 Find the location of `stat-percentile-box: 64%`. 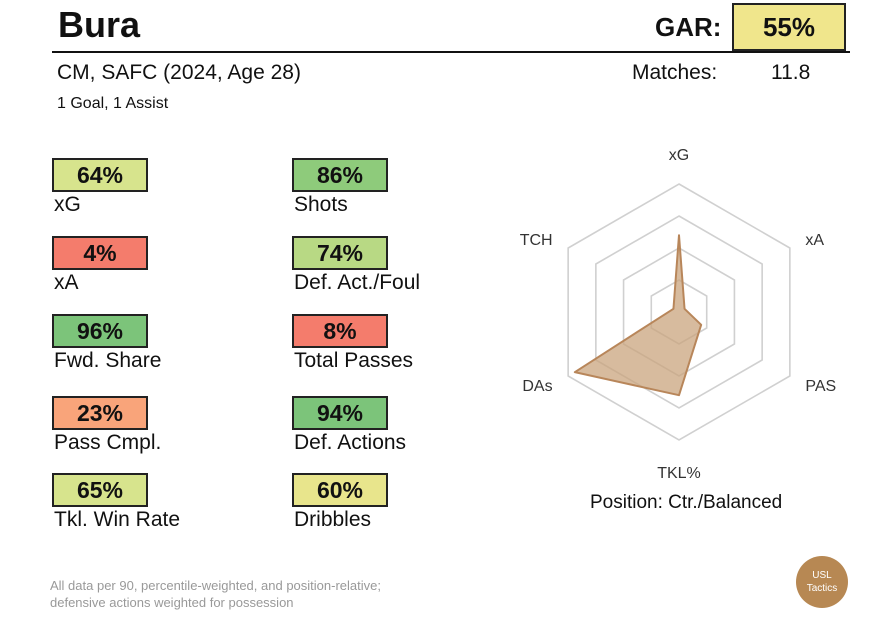

stat-percentile-box: 64% is located at coordinates (100, 175).